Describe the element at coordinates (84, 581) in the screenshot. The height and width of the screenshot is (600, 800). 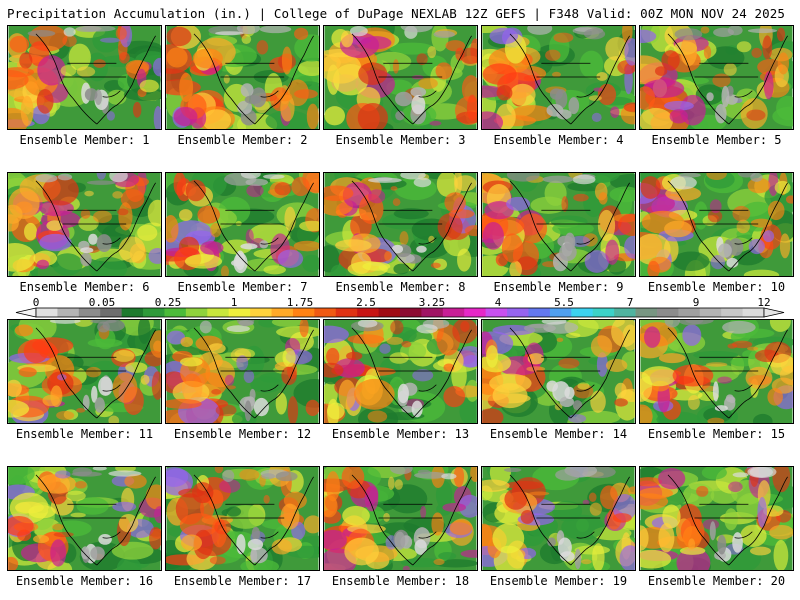
I see `ensemble-member-label: Ensemble Member: 16` at that location.